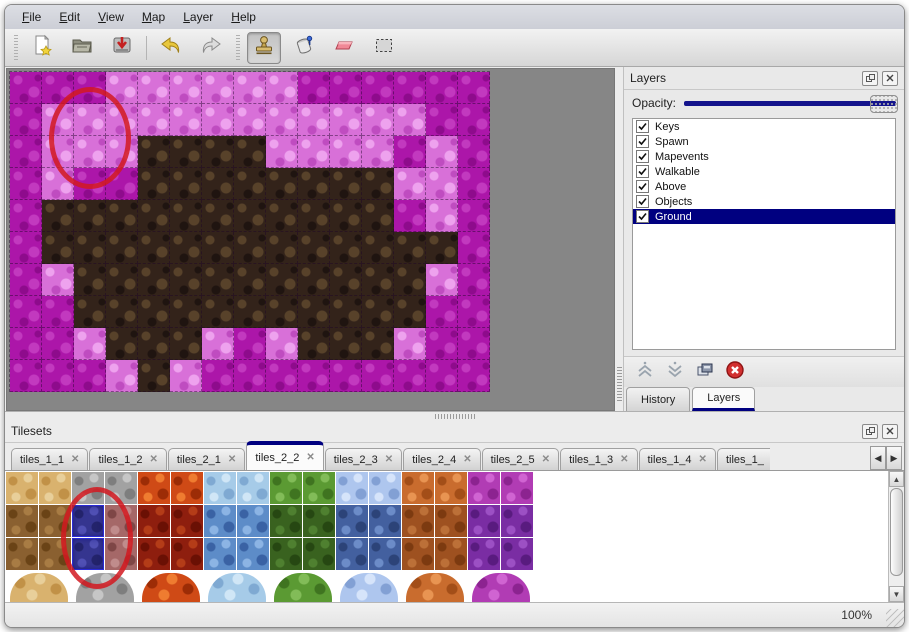 This screenshot has height=632, width=909. Describe the element at coordinates (211, 48) in the screenshot. I see `redo-button` at that location.